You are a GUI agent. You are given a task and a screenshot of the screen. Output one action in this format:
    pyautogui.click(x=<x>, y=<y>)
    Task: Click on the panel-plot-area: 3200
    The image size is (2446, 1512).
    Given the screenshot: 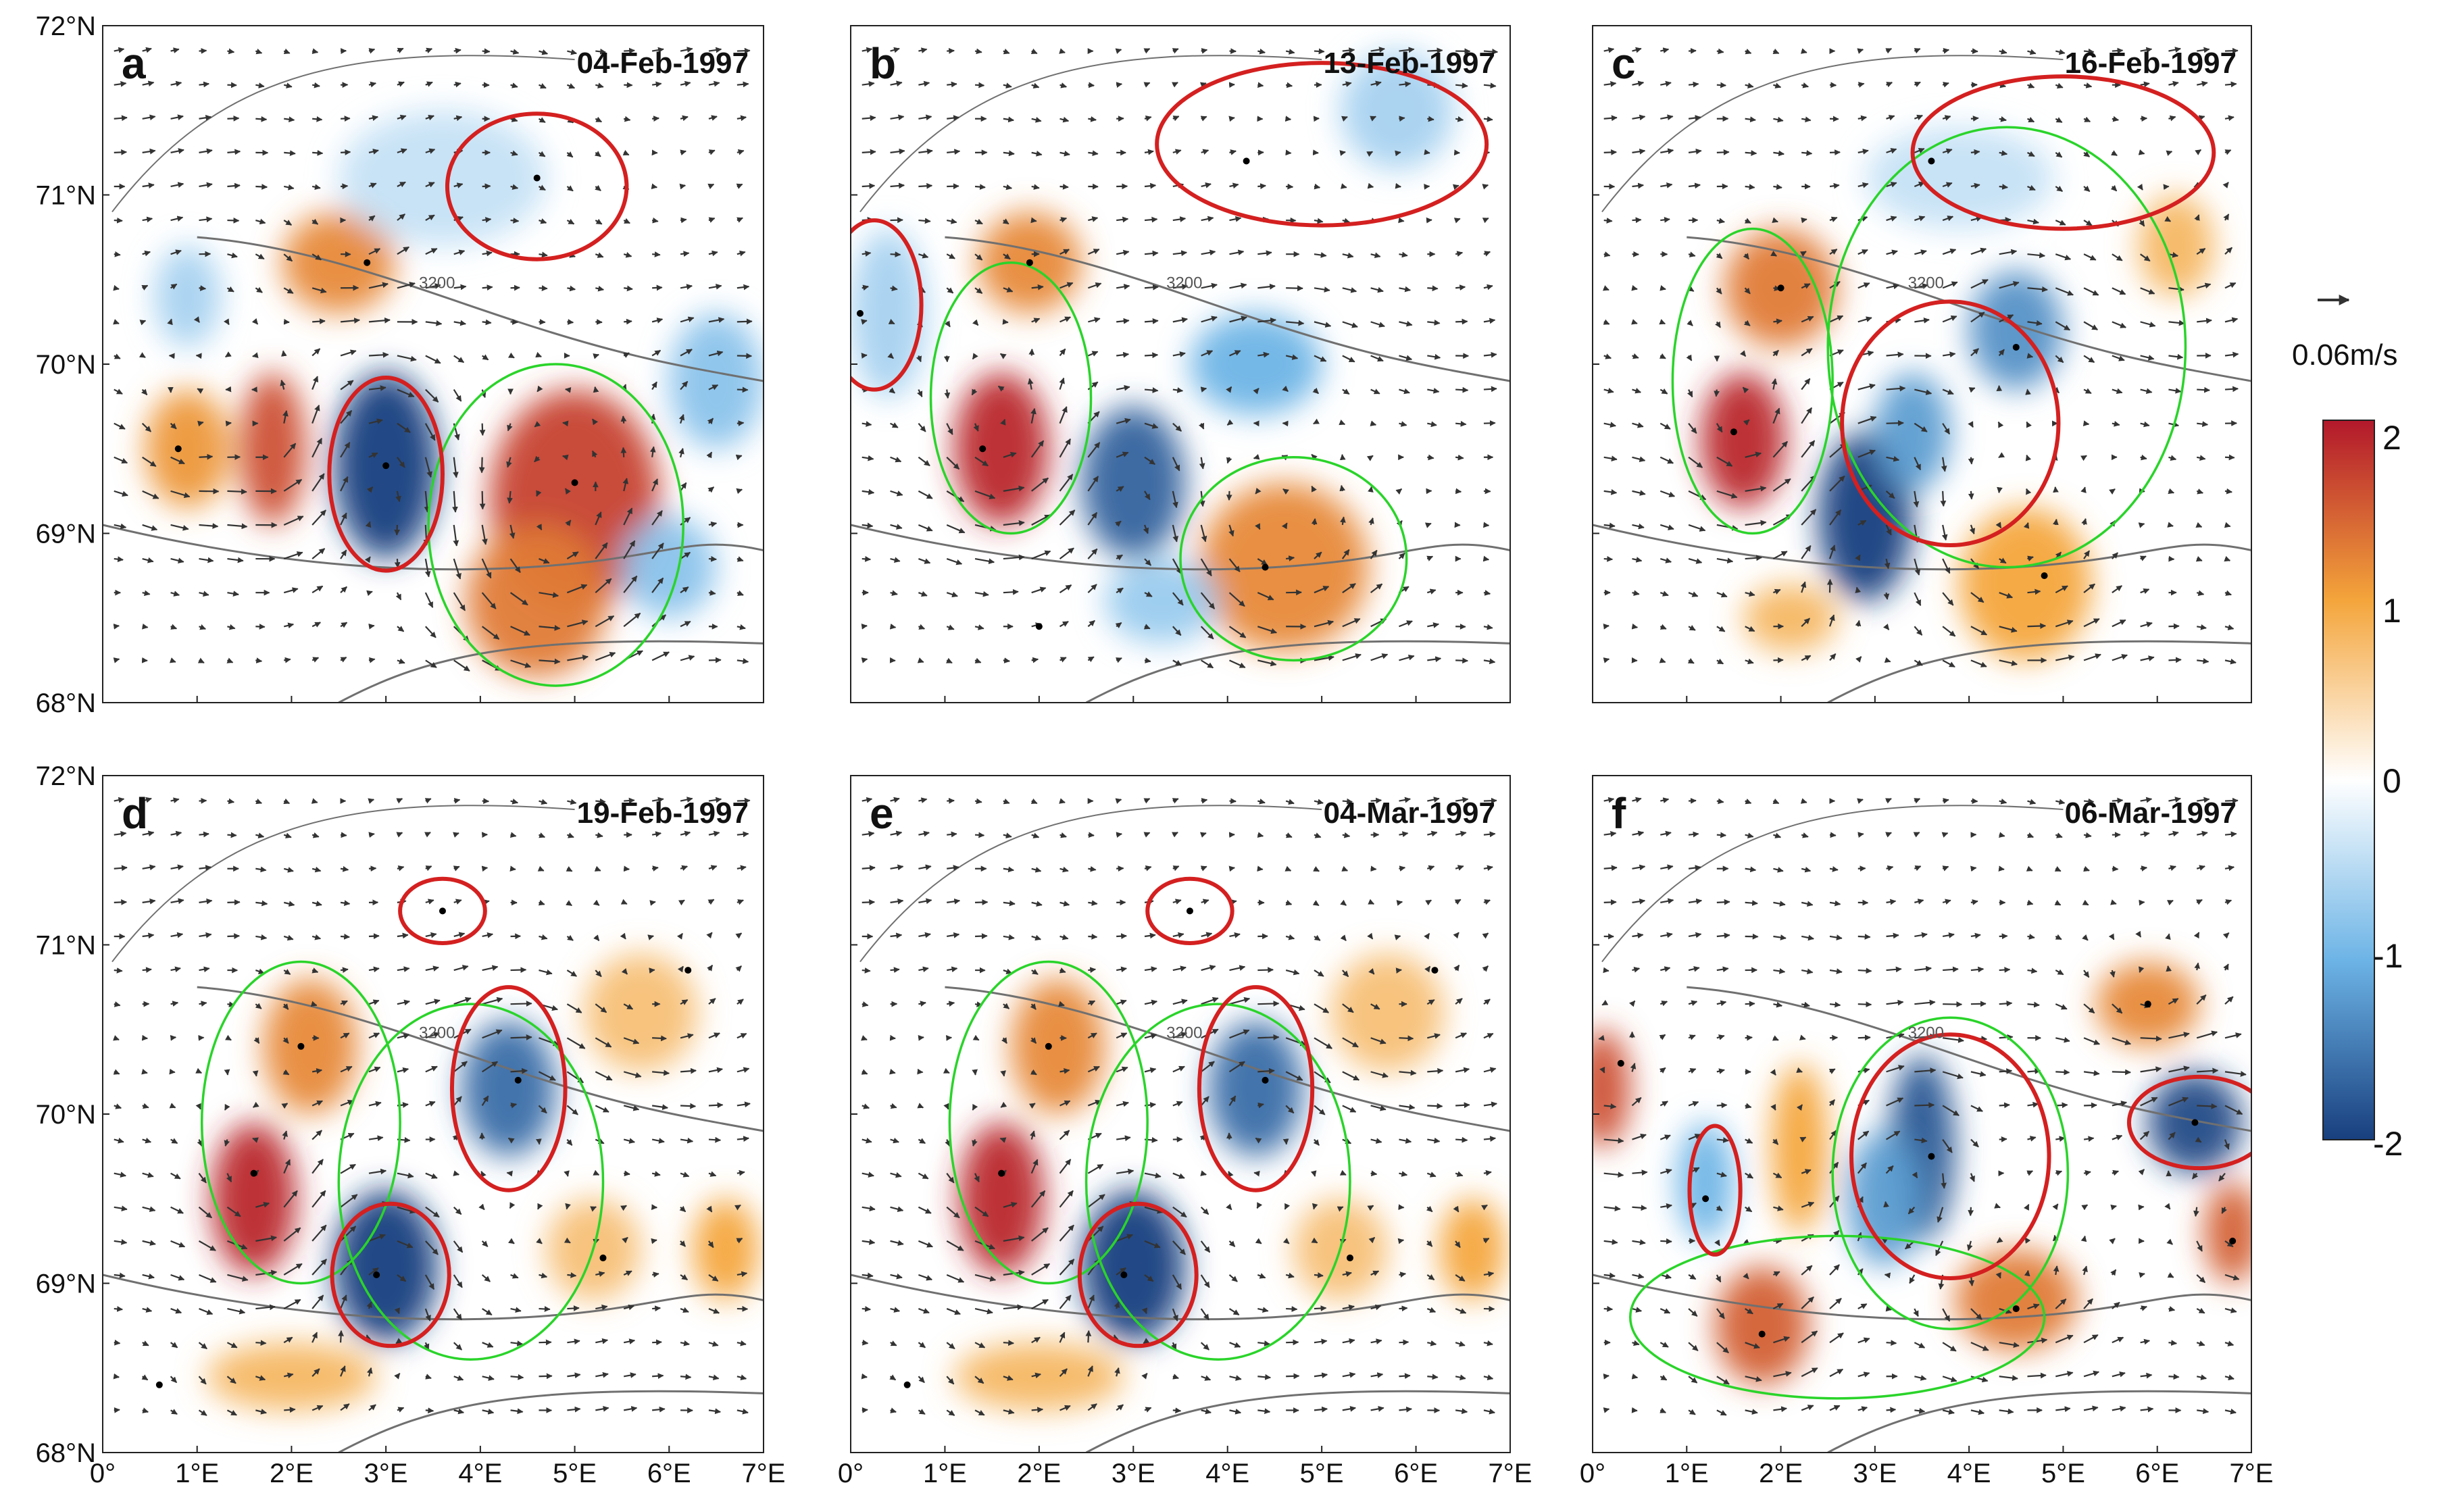 What is the action you would take?
    pyautogui.click(x=1180, y=375)
    